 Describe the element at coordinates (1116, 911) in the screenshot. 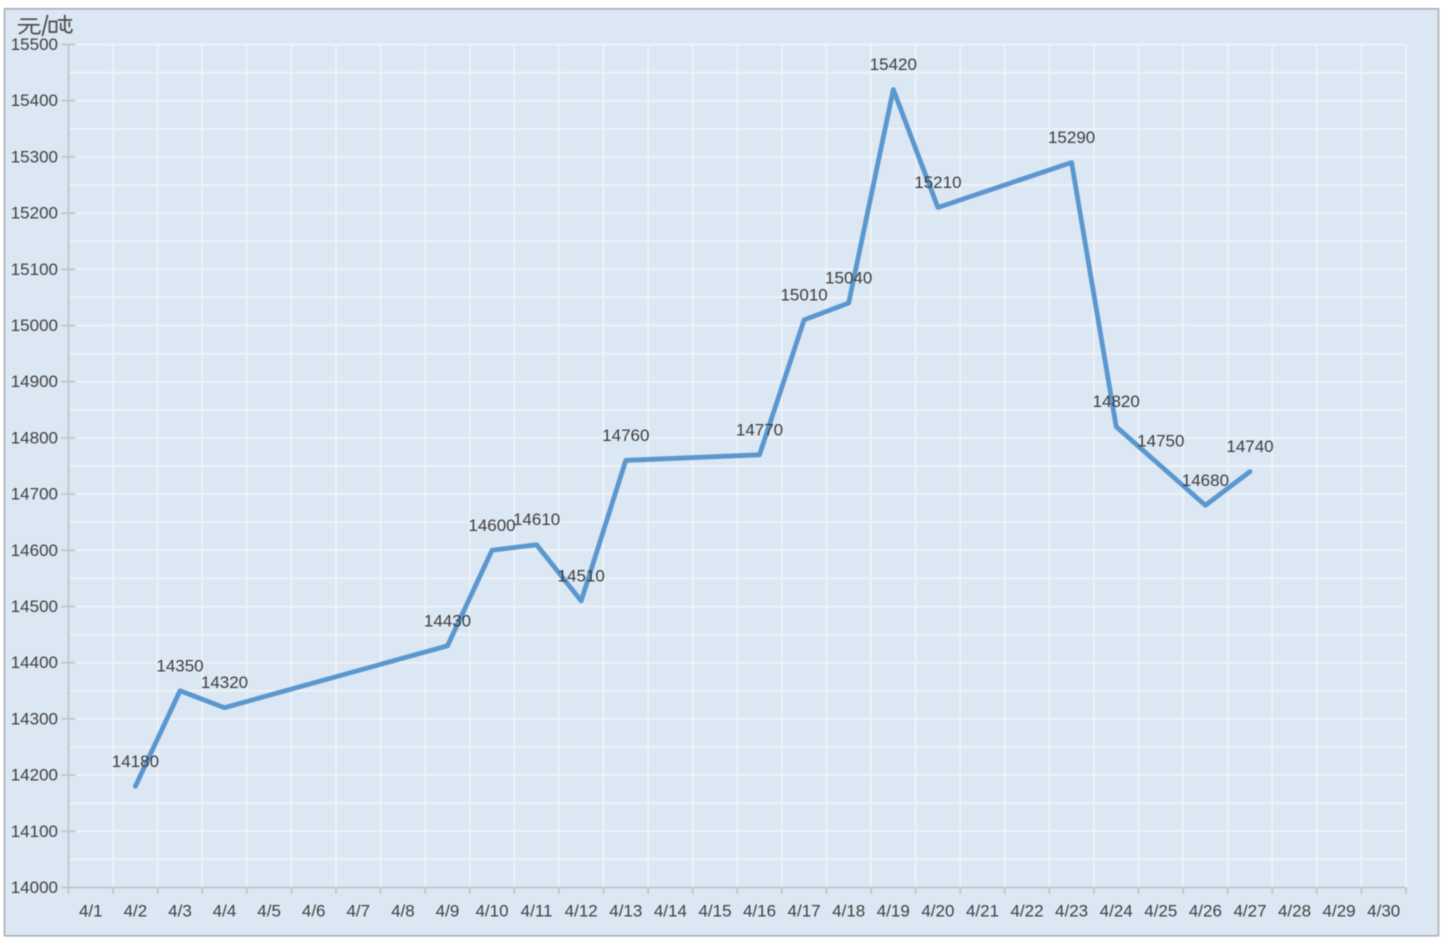

I see `svg-text: 4/24` at that location.